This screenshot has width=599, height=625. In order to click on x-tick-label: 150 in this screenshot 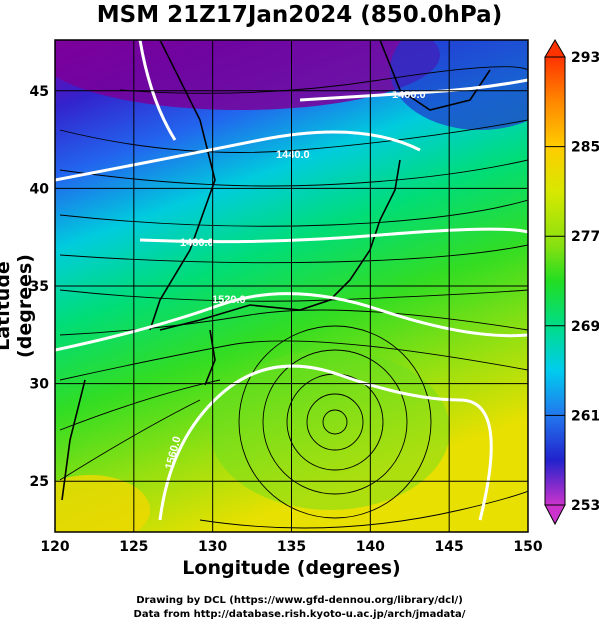, I will do `click(527, 547)`.